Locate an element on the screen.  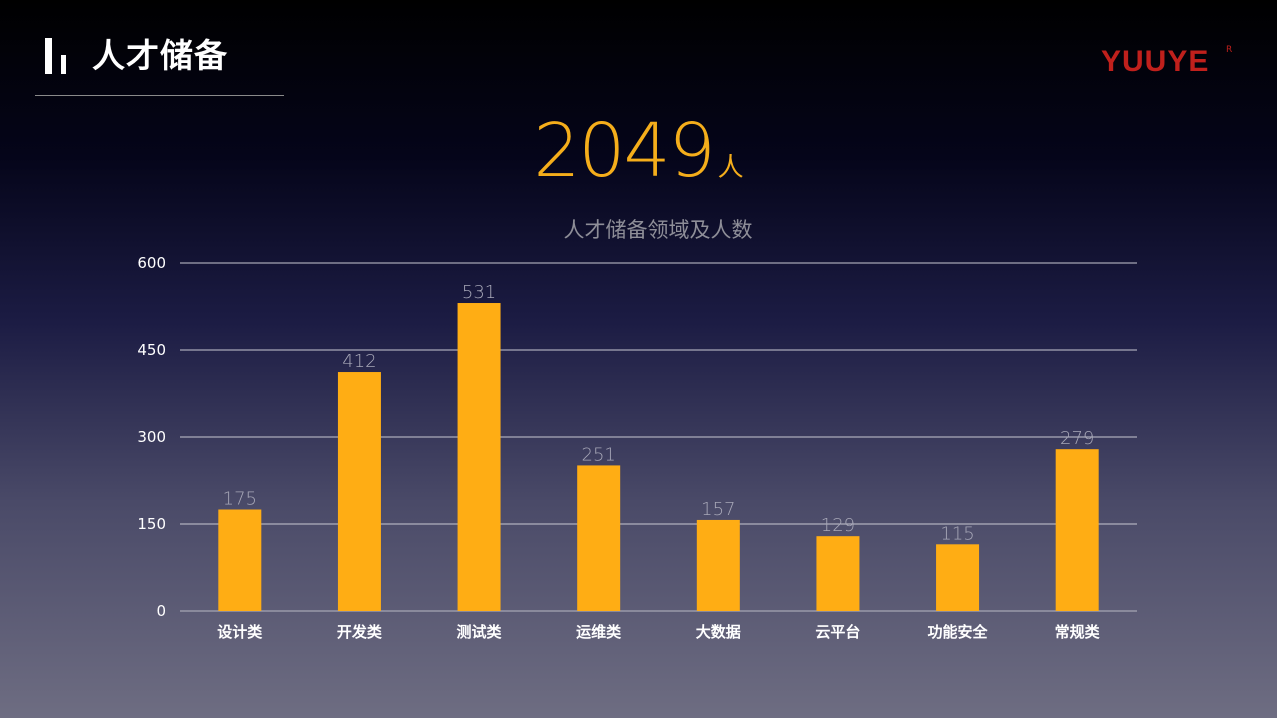
chart-title: 人才储备领域及人数 is located at coordinates (658, 230).